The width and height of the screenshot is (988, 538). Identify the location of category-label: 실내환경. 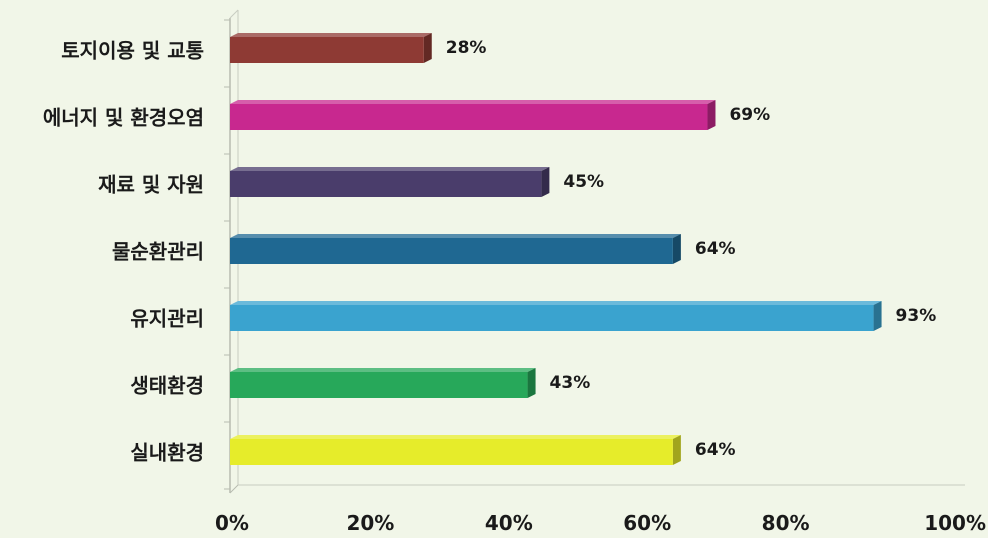
(167, 453).